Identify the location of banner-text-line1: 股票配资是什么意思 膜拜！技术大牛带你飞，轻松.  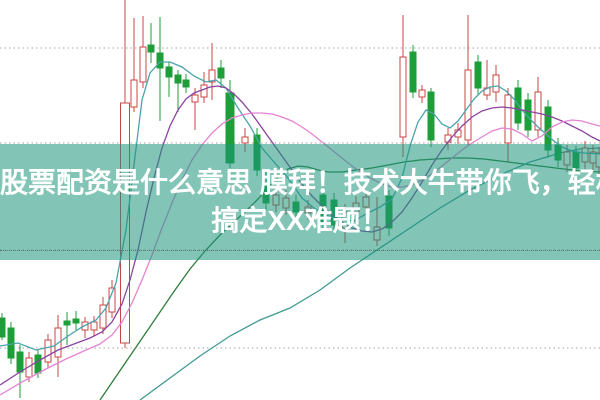
(300, 182).